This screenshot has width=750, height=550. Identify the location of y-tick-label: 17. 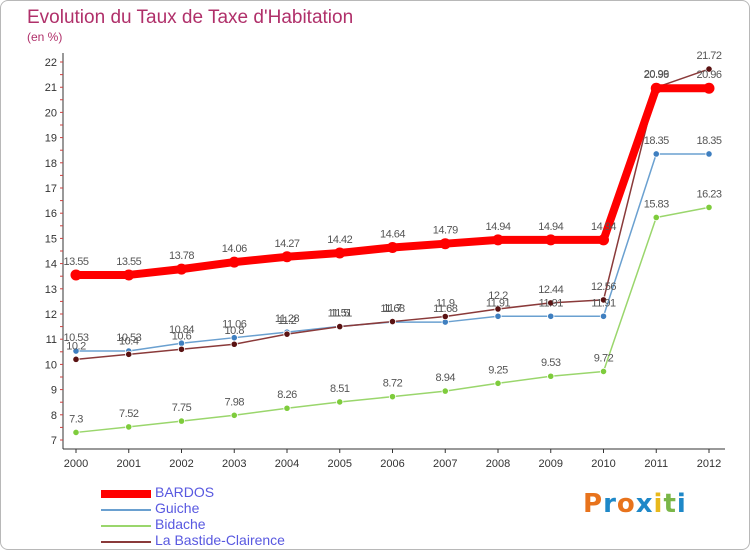
(51, 189).